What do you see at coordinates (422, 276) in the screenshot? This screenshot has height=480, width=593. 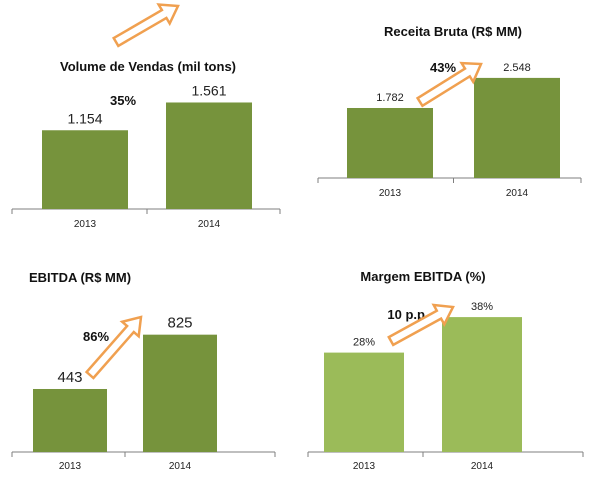 I see `chart-title: Margem EBITDA (%)` at bounding box center [422, 276].